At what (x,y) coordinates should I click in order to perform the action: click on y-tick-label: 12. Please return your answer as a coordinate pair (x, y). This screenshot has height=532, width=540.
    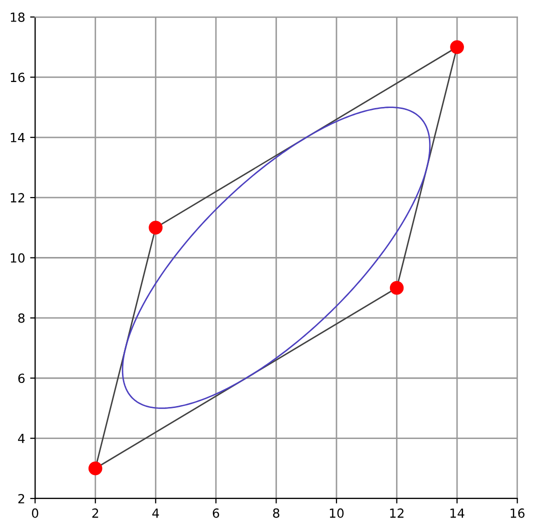
    Looking at the image, I should click on (17, 197).